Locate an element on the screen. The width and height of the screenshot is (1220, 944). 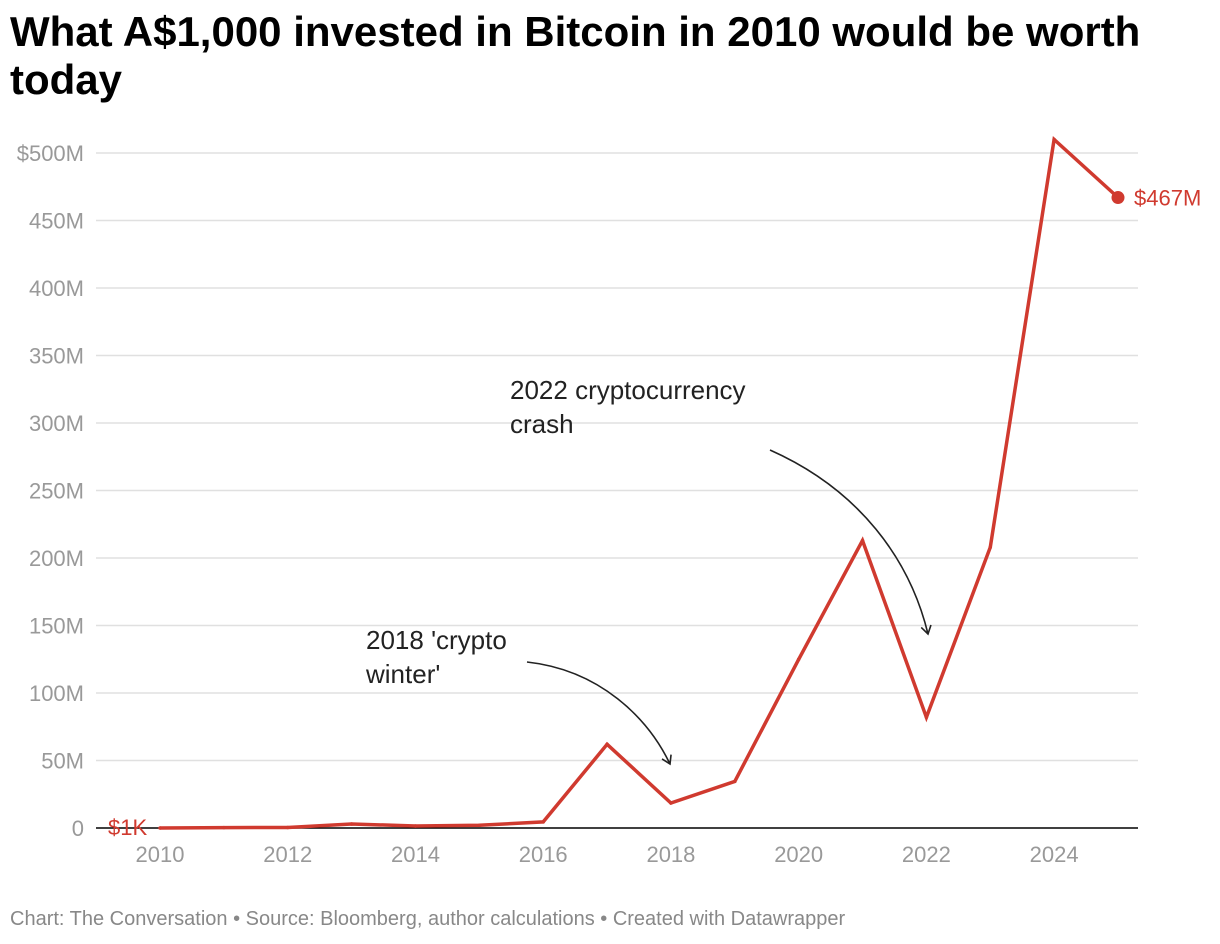
y-tick-label: 250M is located at coordinates (56, 491).